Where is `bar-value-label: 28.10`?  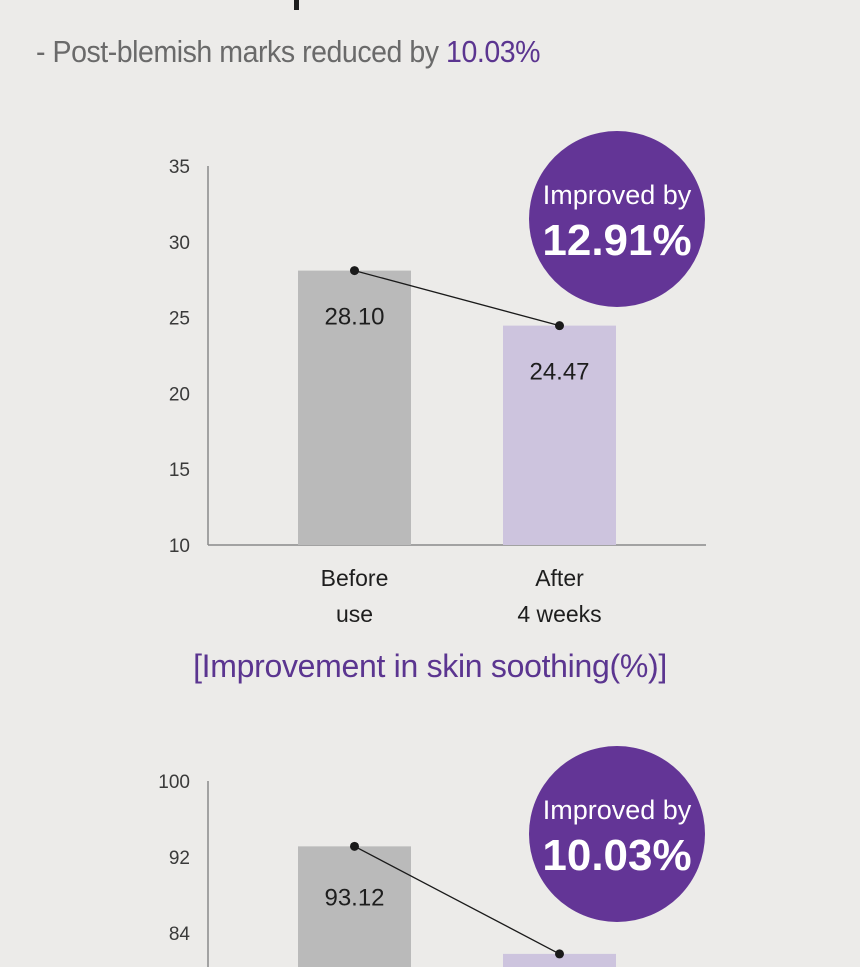
bar-value-label: 28.10 is located at coordinates (354, 317).